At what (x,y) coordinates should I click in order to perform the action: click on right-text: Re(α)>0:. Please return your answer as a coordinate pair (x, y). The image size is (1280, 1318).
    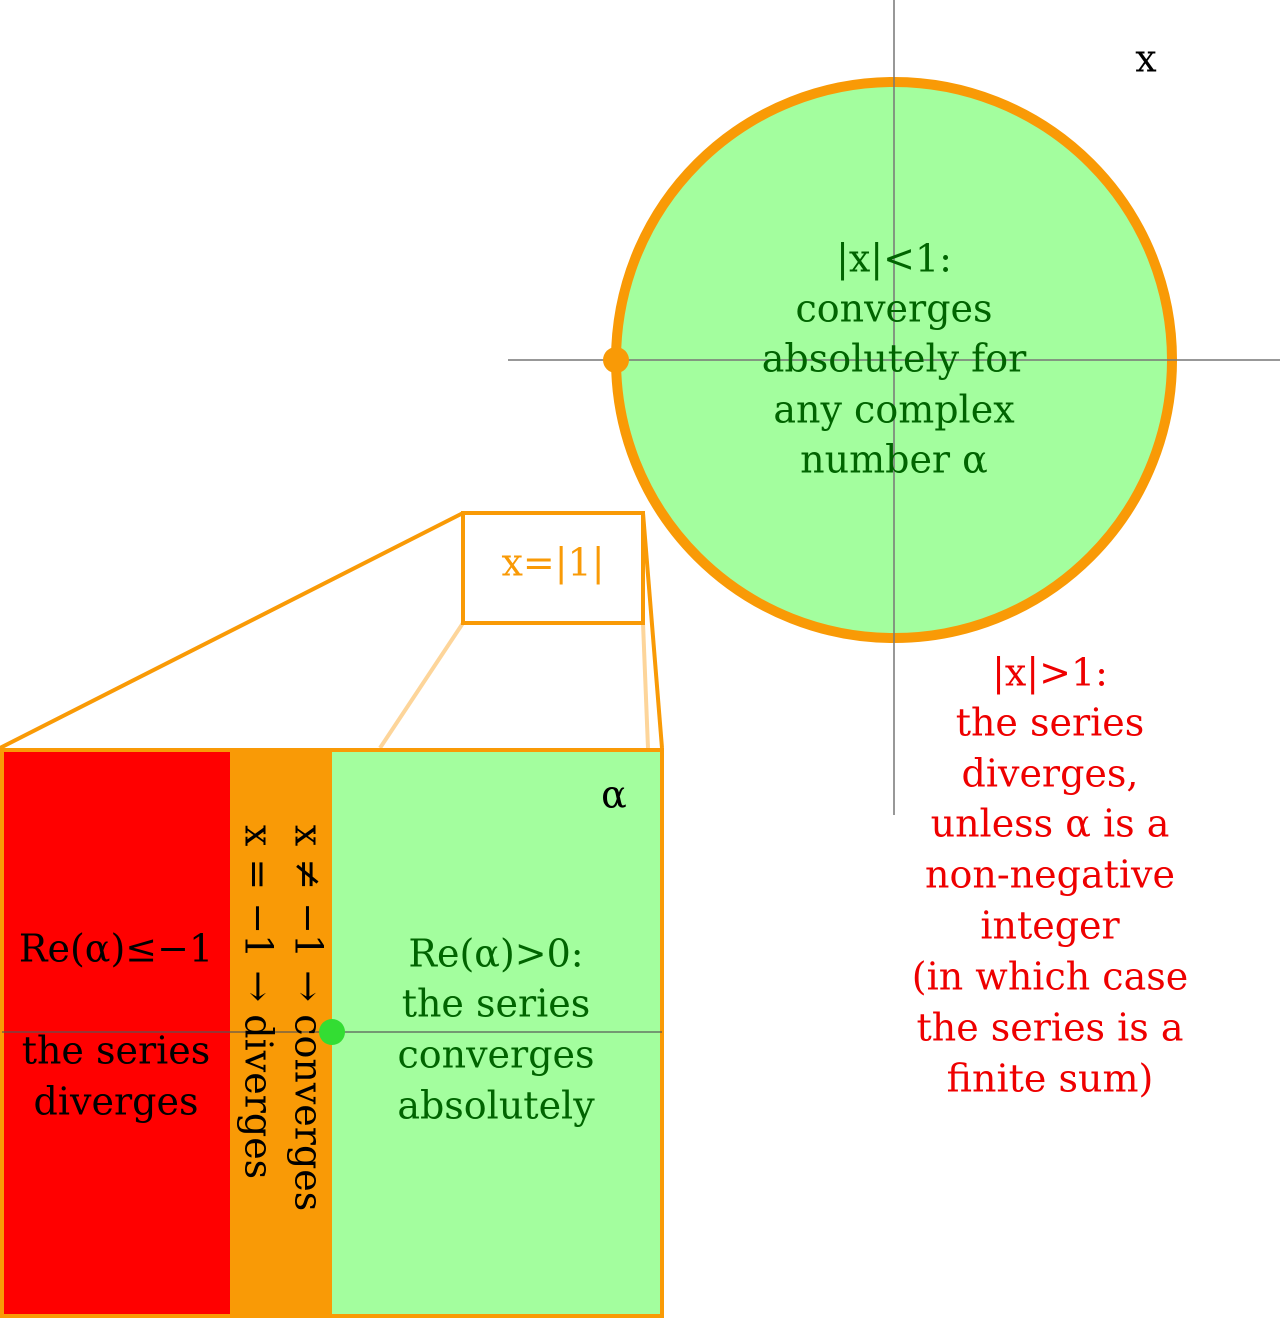
    Looking at the image, I should click on (495, 954).